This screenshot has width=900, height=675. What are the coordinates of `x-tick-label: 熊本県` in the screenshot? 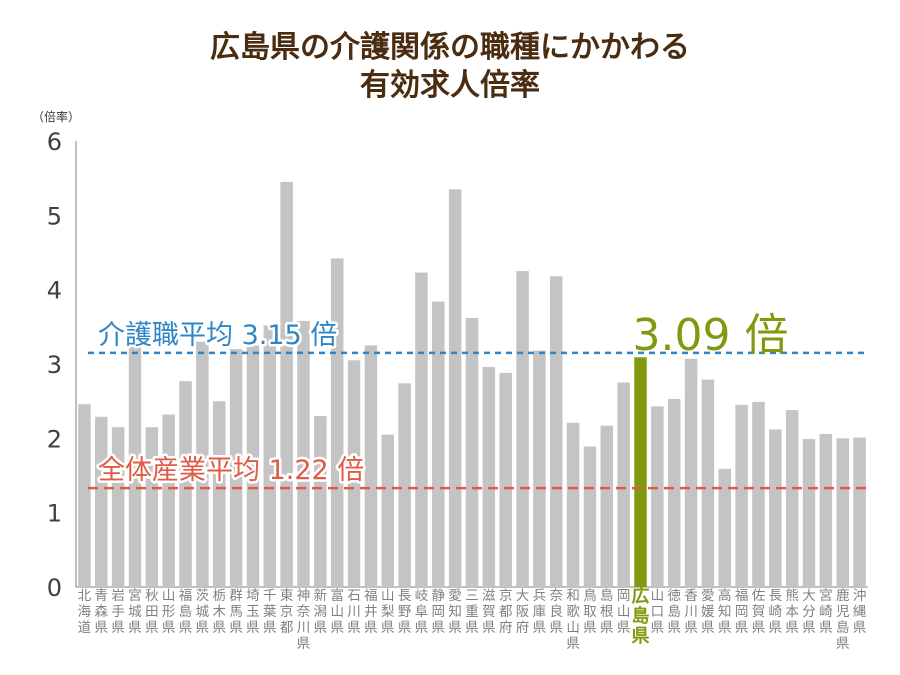 It's located at (792, 612).